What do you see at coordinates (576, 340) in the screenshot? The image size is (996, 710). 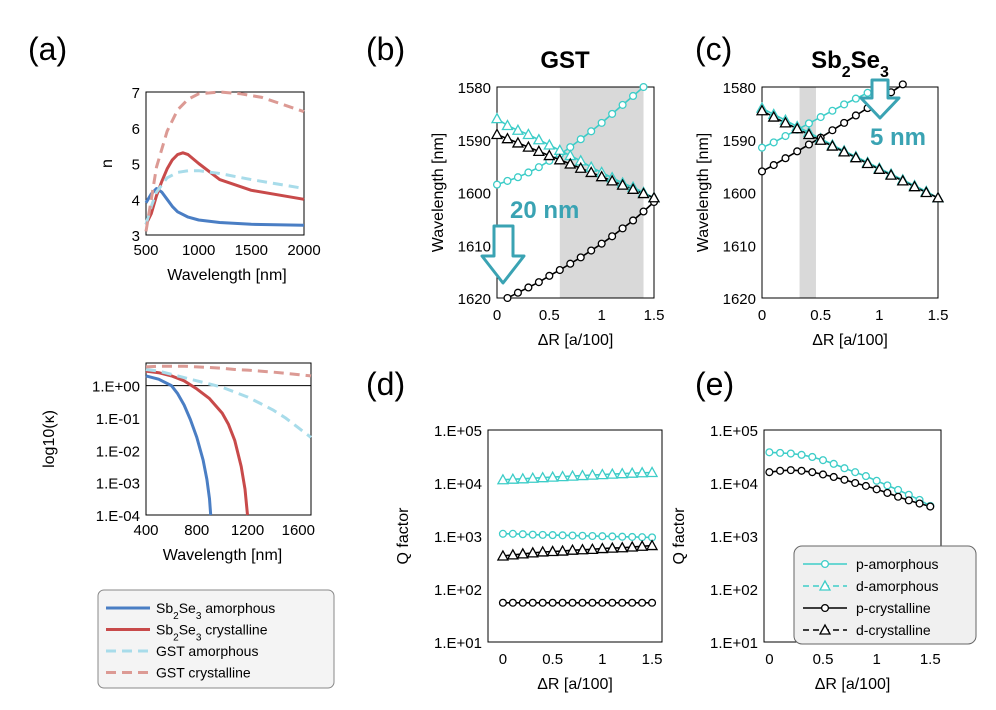 I see `x-axis-label: ΔR [a/100]` at bounding box center [576, 340].